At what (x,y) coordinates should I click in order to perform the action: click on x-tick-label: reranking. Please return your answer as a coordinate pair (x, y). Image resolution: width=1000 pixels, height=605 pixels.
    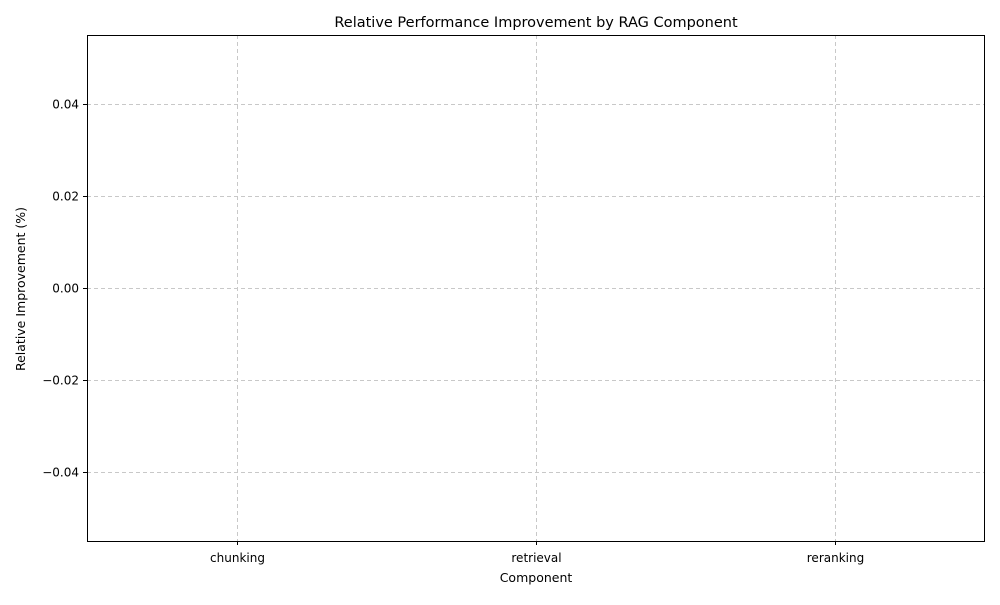
    Looking at the image, I should click on (835, 558).